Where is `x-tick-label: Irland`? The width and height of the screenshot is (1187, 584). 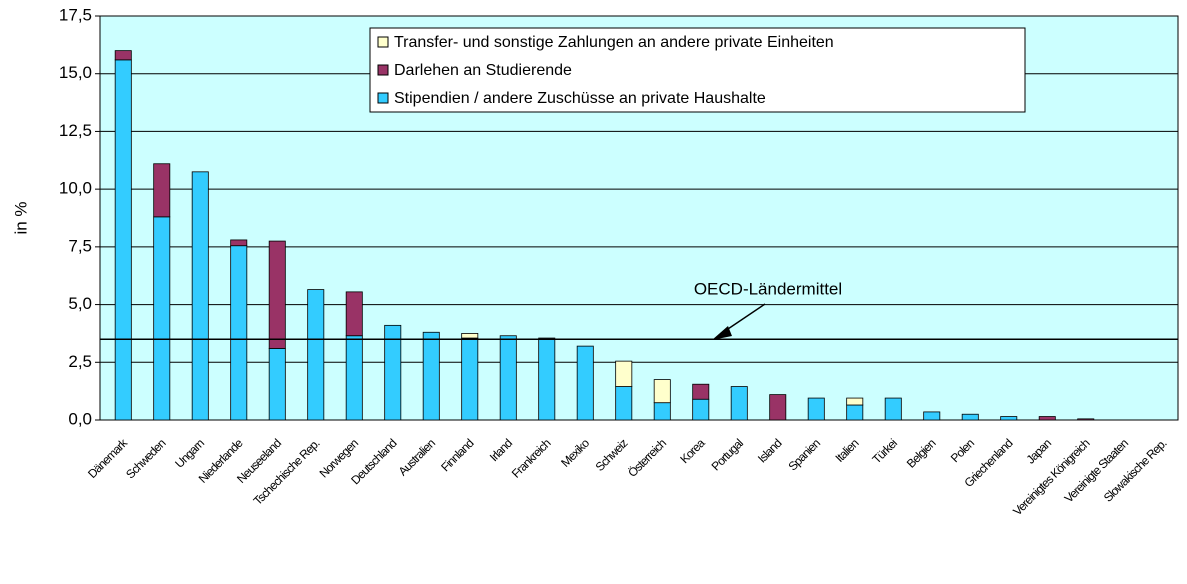 x-tick-label: Irland is located at coordinates (501, 450).